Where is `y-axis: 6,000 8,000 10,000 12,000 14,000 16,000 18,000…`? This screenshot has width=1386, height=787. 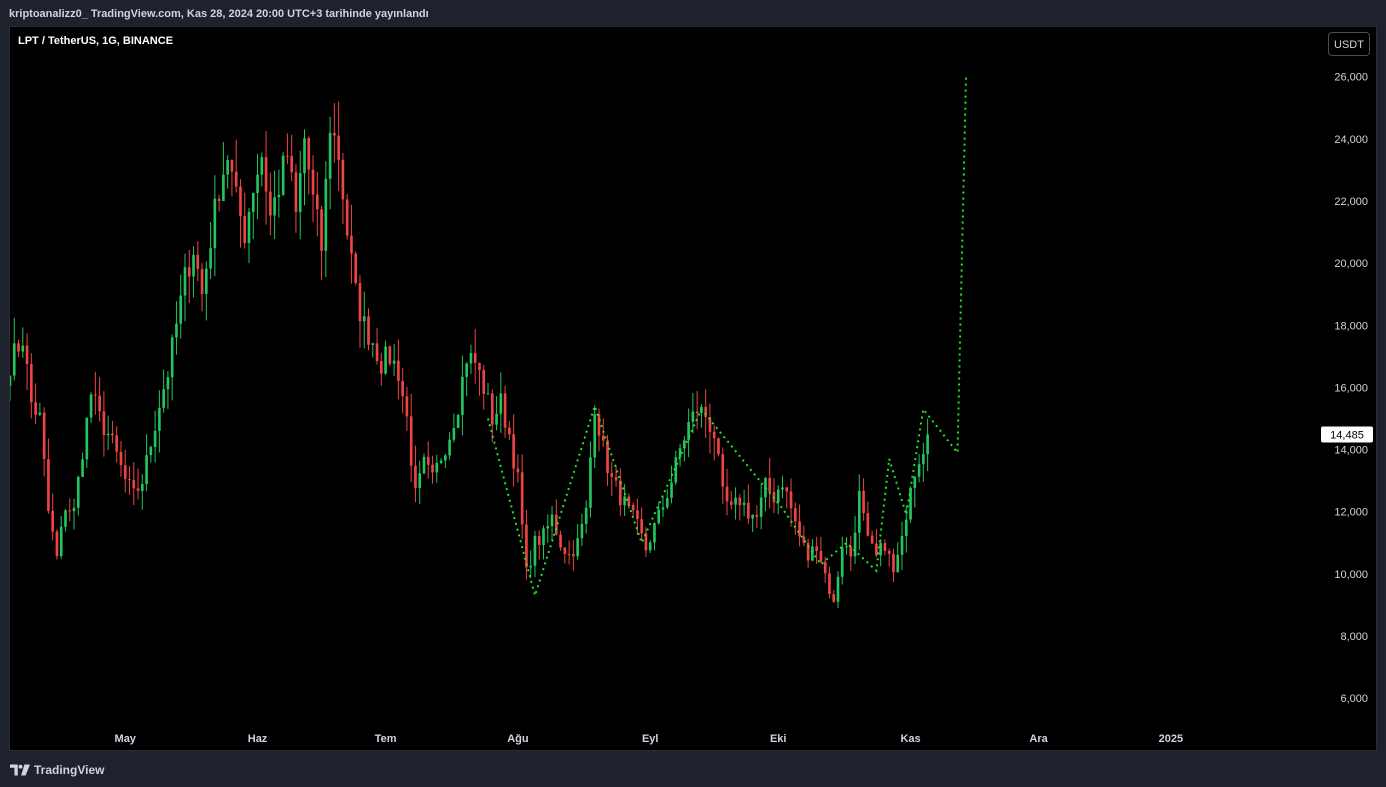
y-axis: 6,000 8,000 10,000 12,000 14,000 16,000 18,000… is located at coordinates (1351, 388).